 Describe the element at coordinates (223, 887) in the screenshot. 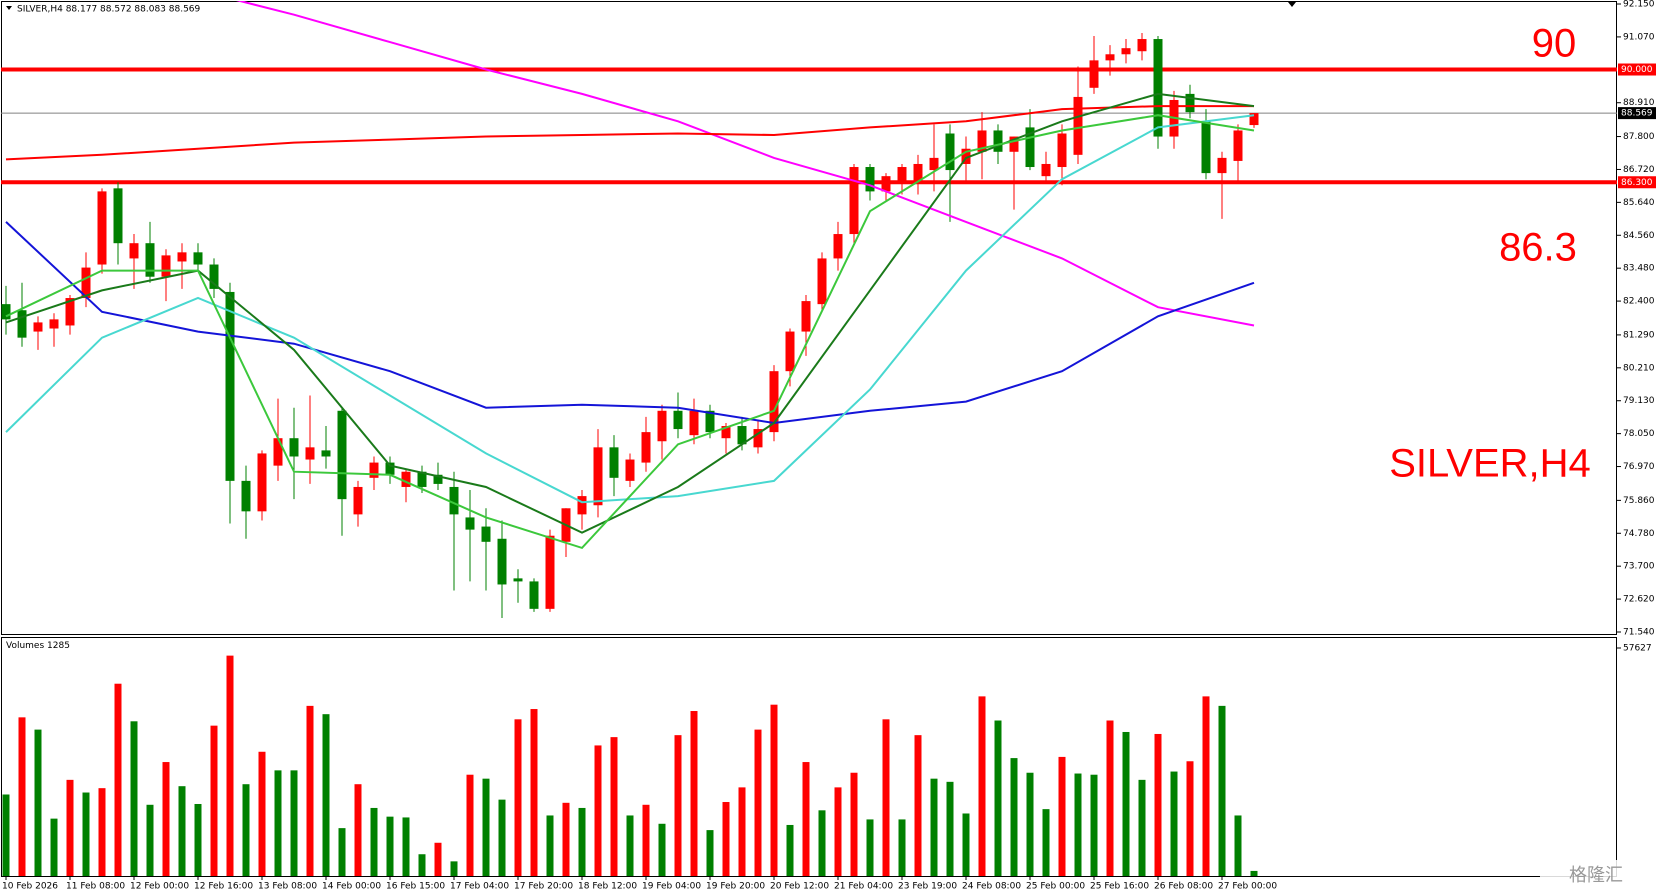

I see `x-tick-label: 12 Feb 16:00` at that location.